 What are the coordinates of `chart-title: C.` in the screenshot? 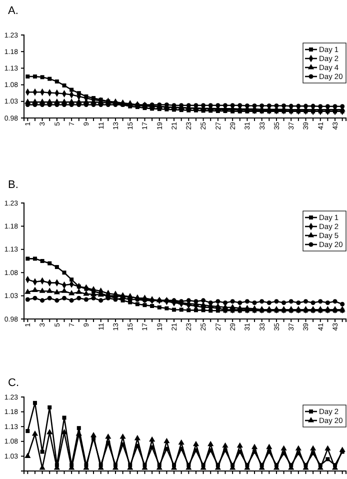 It's located at (13, 383).